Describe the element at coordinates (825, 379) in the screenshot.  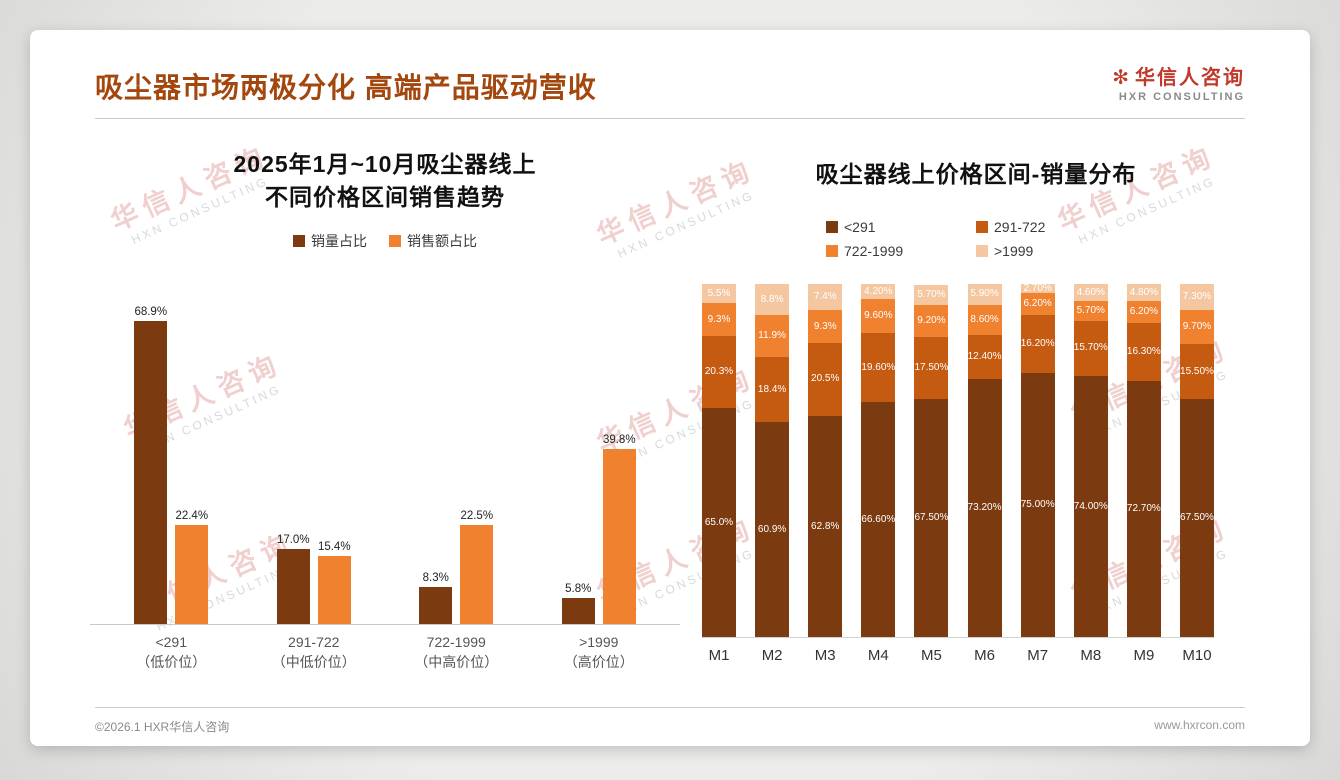
I see `bar-segment: 20.5%` at that location.